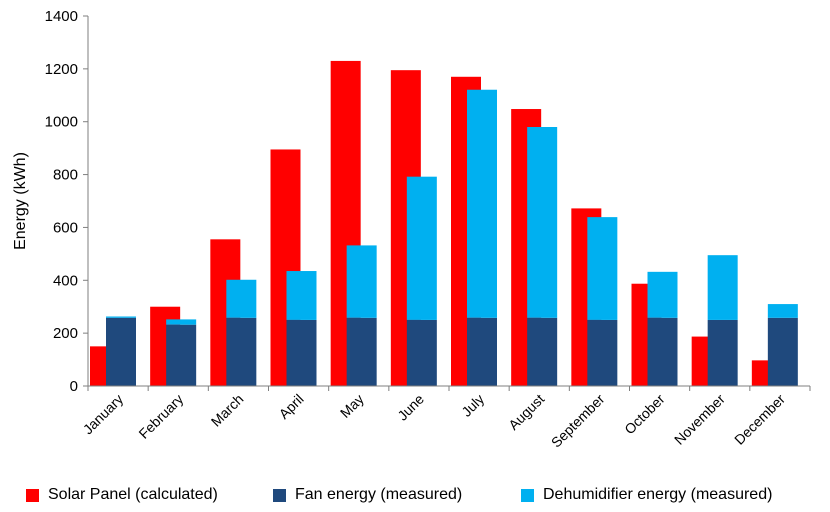 Image resolution: width=830 pixels, height=512 pixels. Describe the element at coordinates (133, 494) in the screenshot. I see `legend-label-solar: Solar Panel (calculated)` at that location.